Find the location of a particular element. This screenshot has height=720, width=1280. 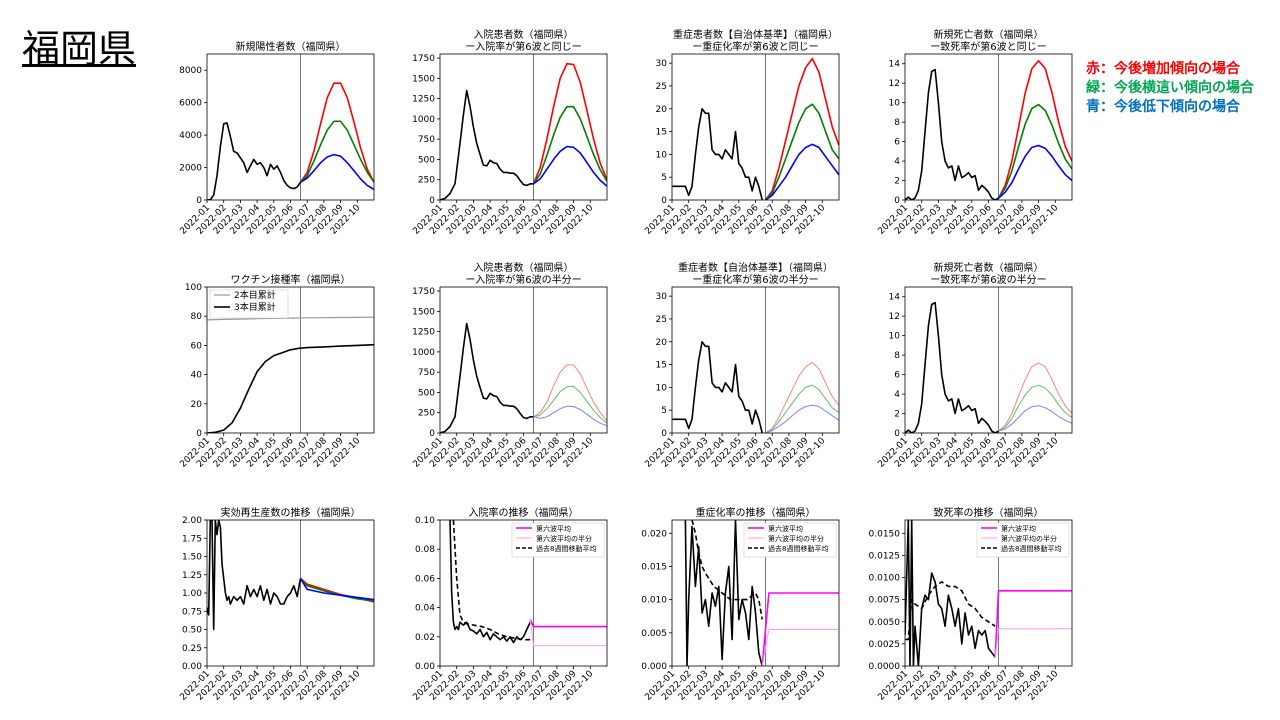

scenario-legend-red: 赤：今後増加傾向の場合 is located at coordinates (1163, 69).